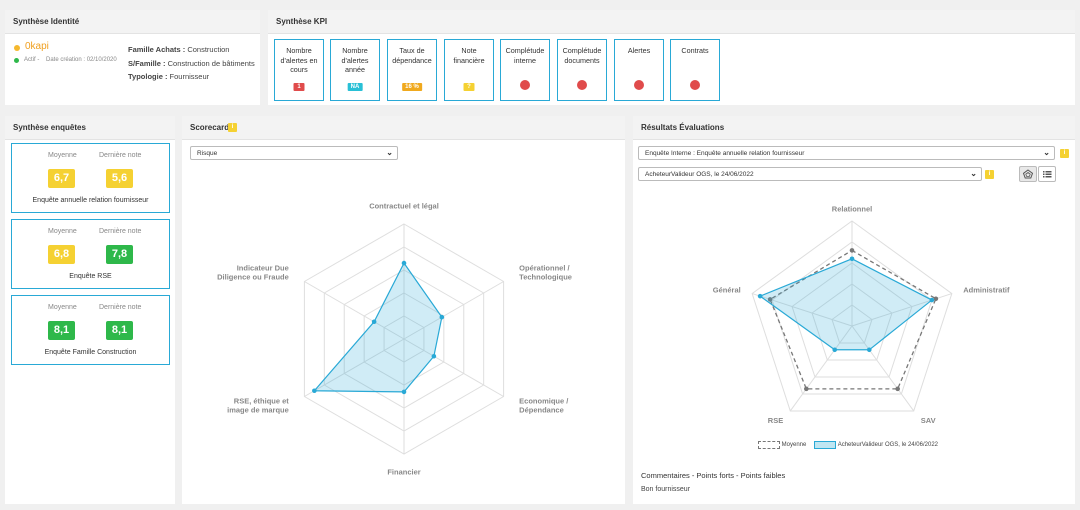 This screenshot has width=1080, height=510. Describe the element at coordinates (469, 70) in the screenshot. I see `kpi-card: Note financière?` at that location.